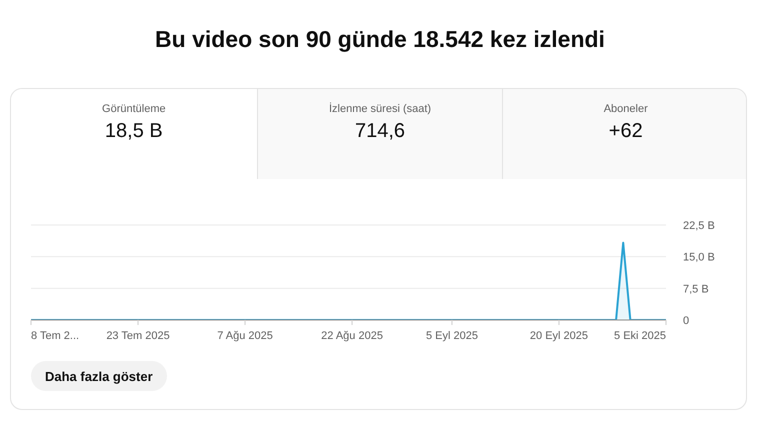  What do you see at coordinates (559, 336) in the screenshot?
I see `x-tick-label: 20 Eyl 2025` at bounding box center [559, 336].